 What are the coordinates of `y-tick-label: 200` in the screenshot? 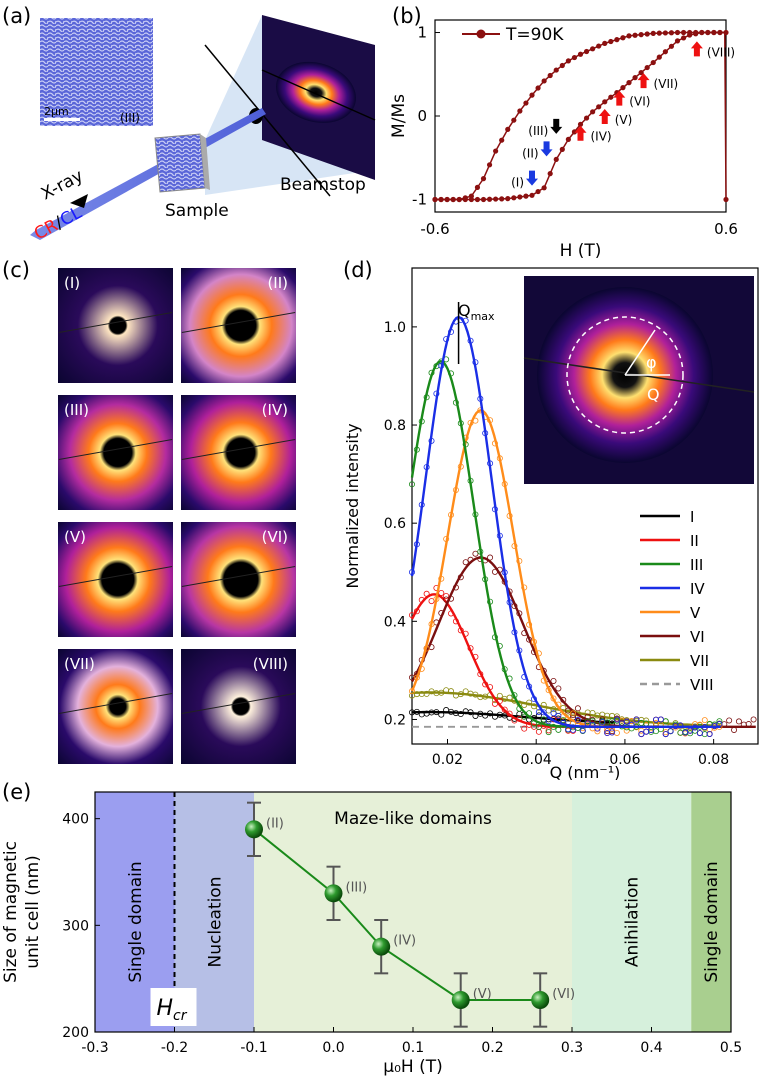 It's located at (75, 1033).